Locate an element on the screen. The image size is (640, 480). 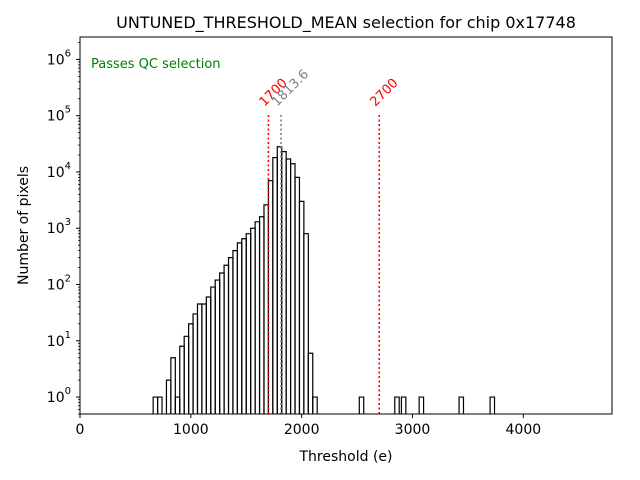
x-tick-label-4: 4000 is located at coordinates (524, 430).